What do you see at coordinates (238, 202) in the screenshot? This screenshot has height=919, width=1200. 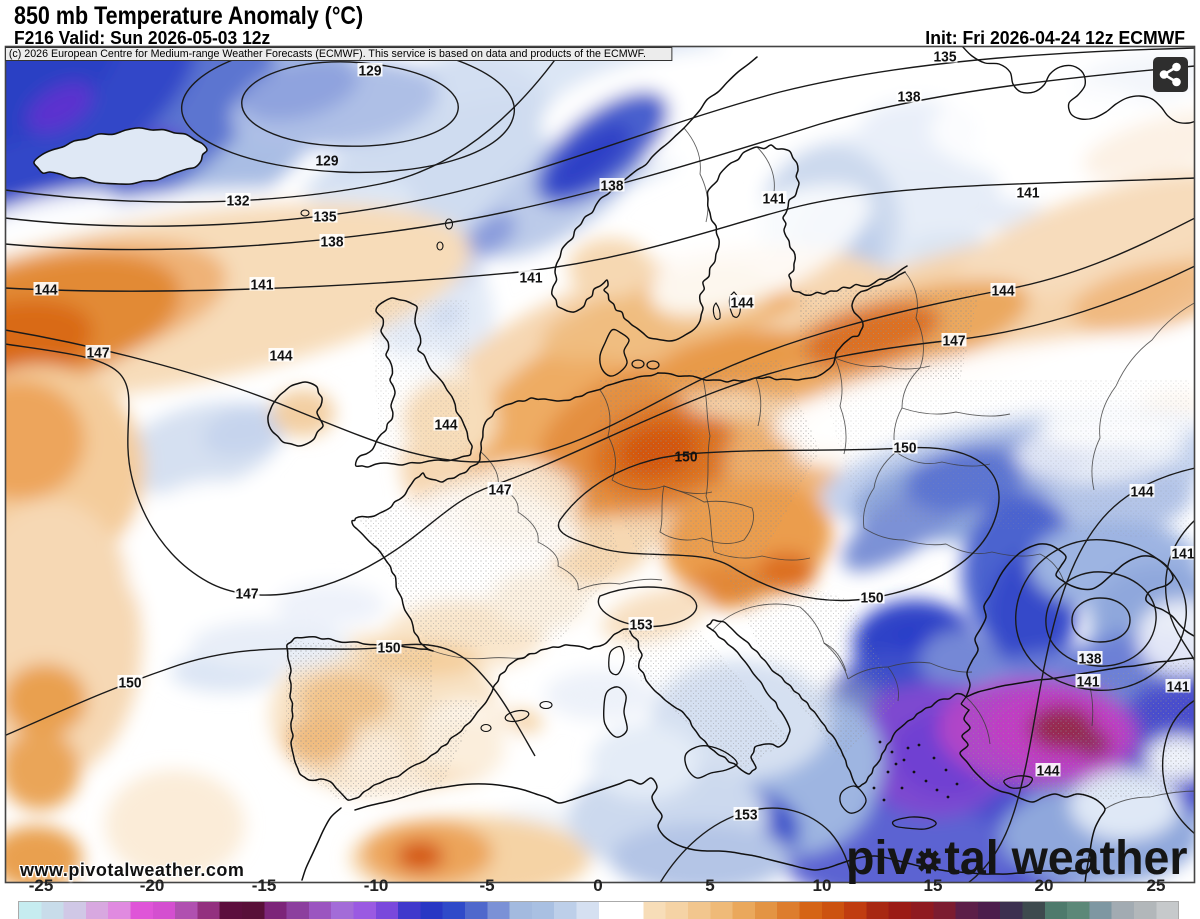 I see `svg-text: 132` at bounding box center [238, 202].